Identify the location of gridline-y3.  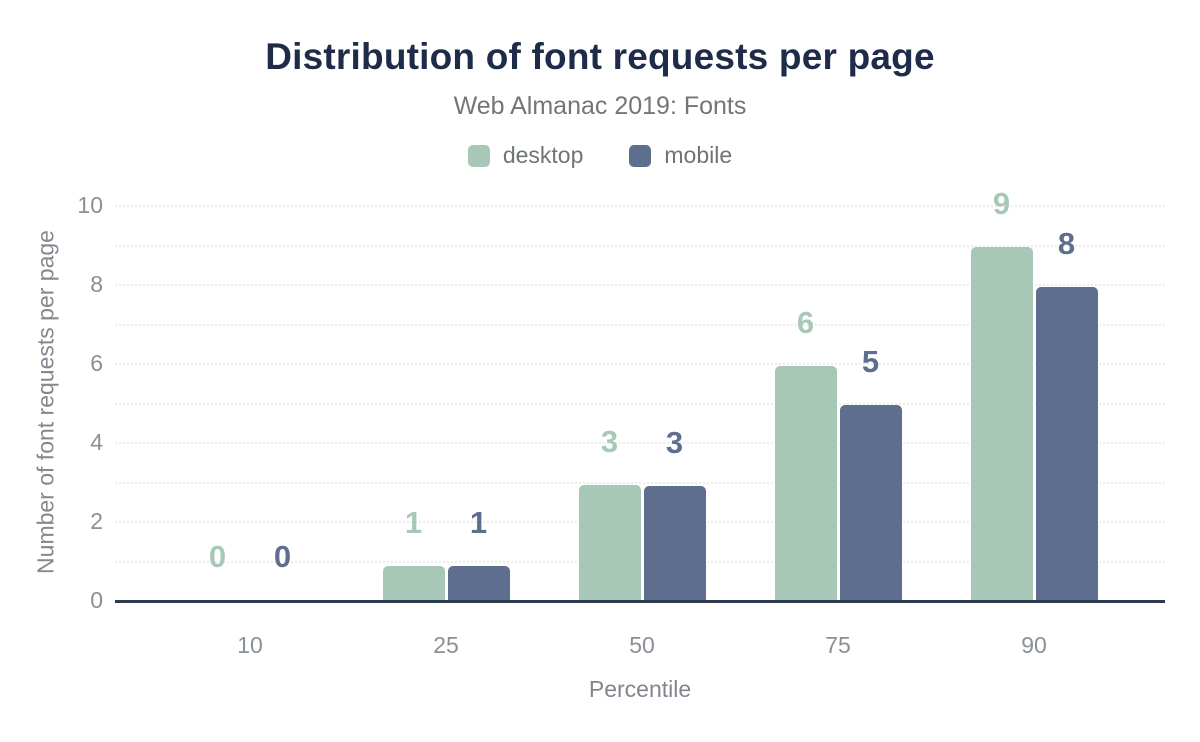
(640, 482).